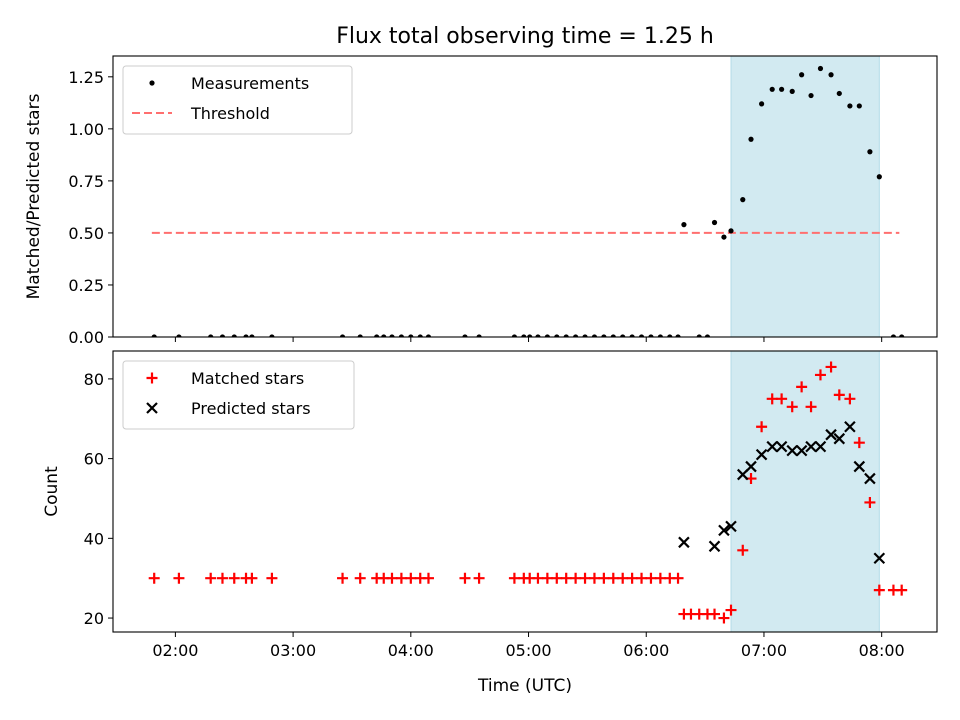 The image size is (960, 720). What do you see at coordinates (86, 233) in the screenshot?
I see `y-tick-label: 0.50` at bounding box center [86, 233].